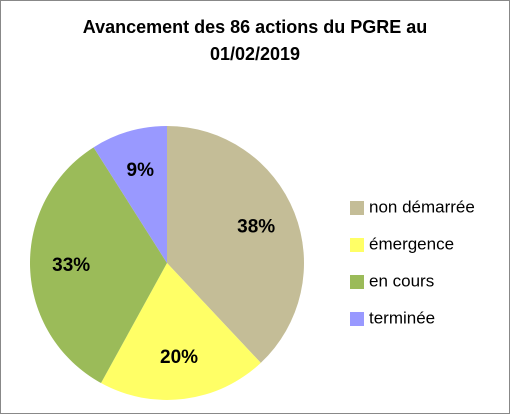  Describe the element at coordinates (402, 317) in the screenshot. I see `legend-label: terminée` at that location.